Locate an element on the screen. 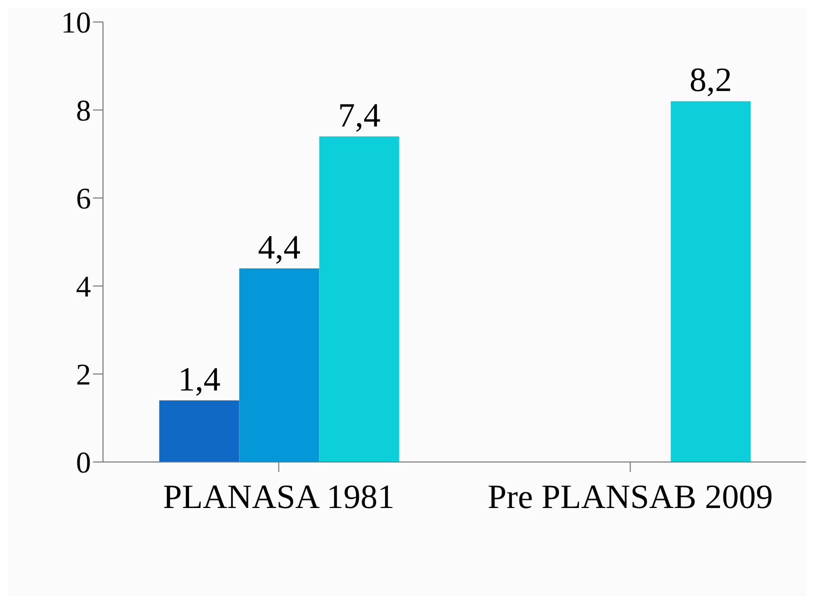  x-tick-label: Pre PLANSAB 2009 is located at coordinates (630, 497).